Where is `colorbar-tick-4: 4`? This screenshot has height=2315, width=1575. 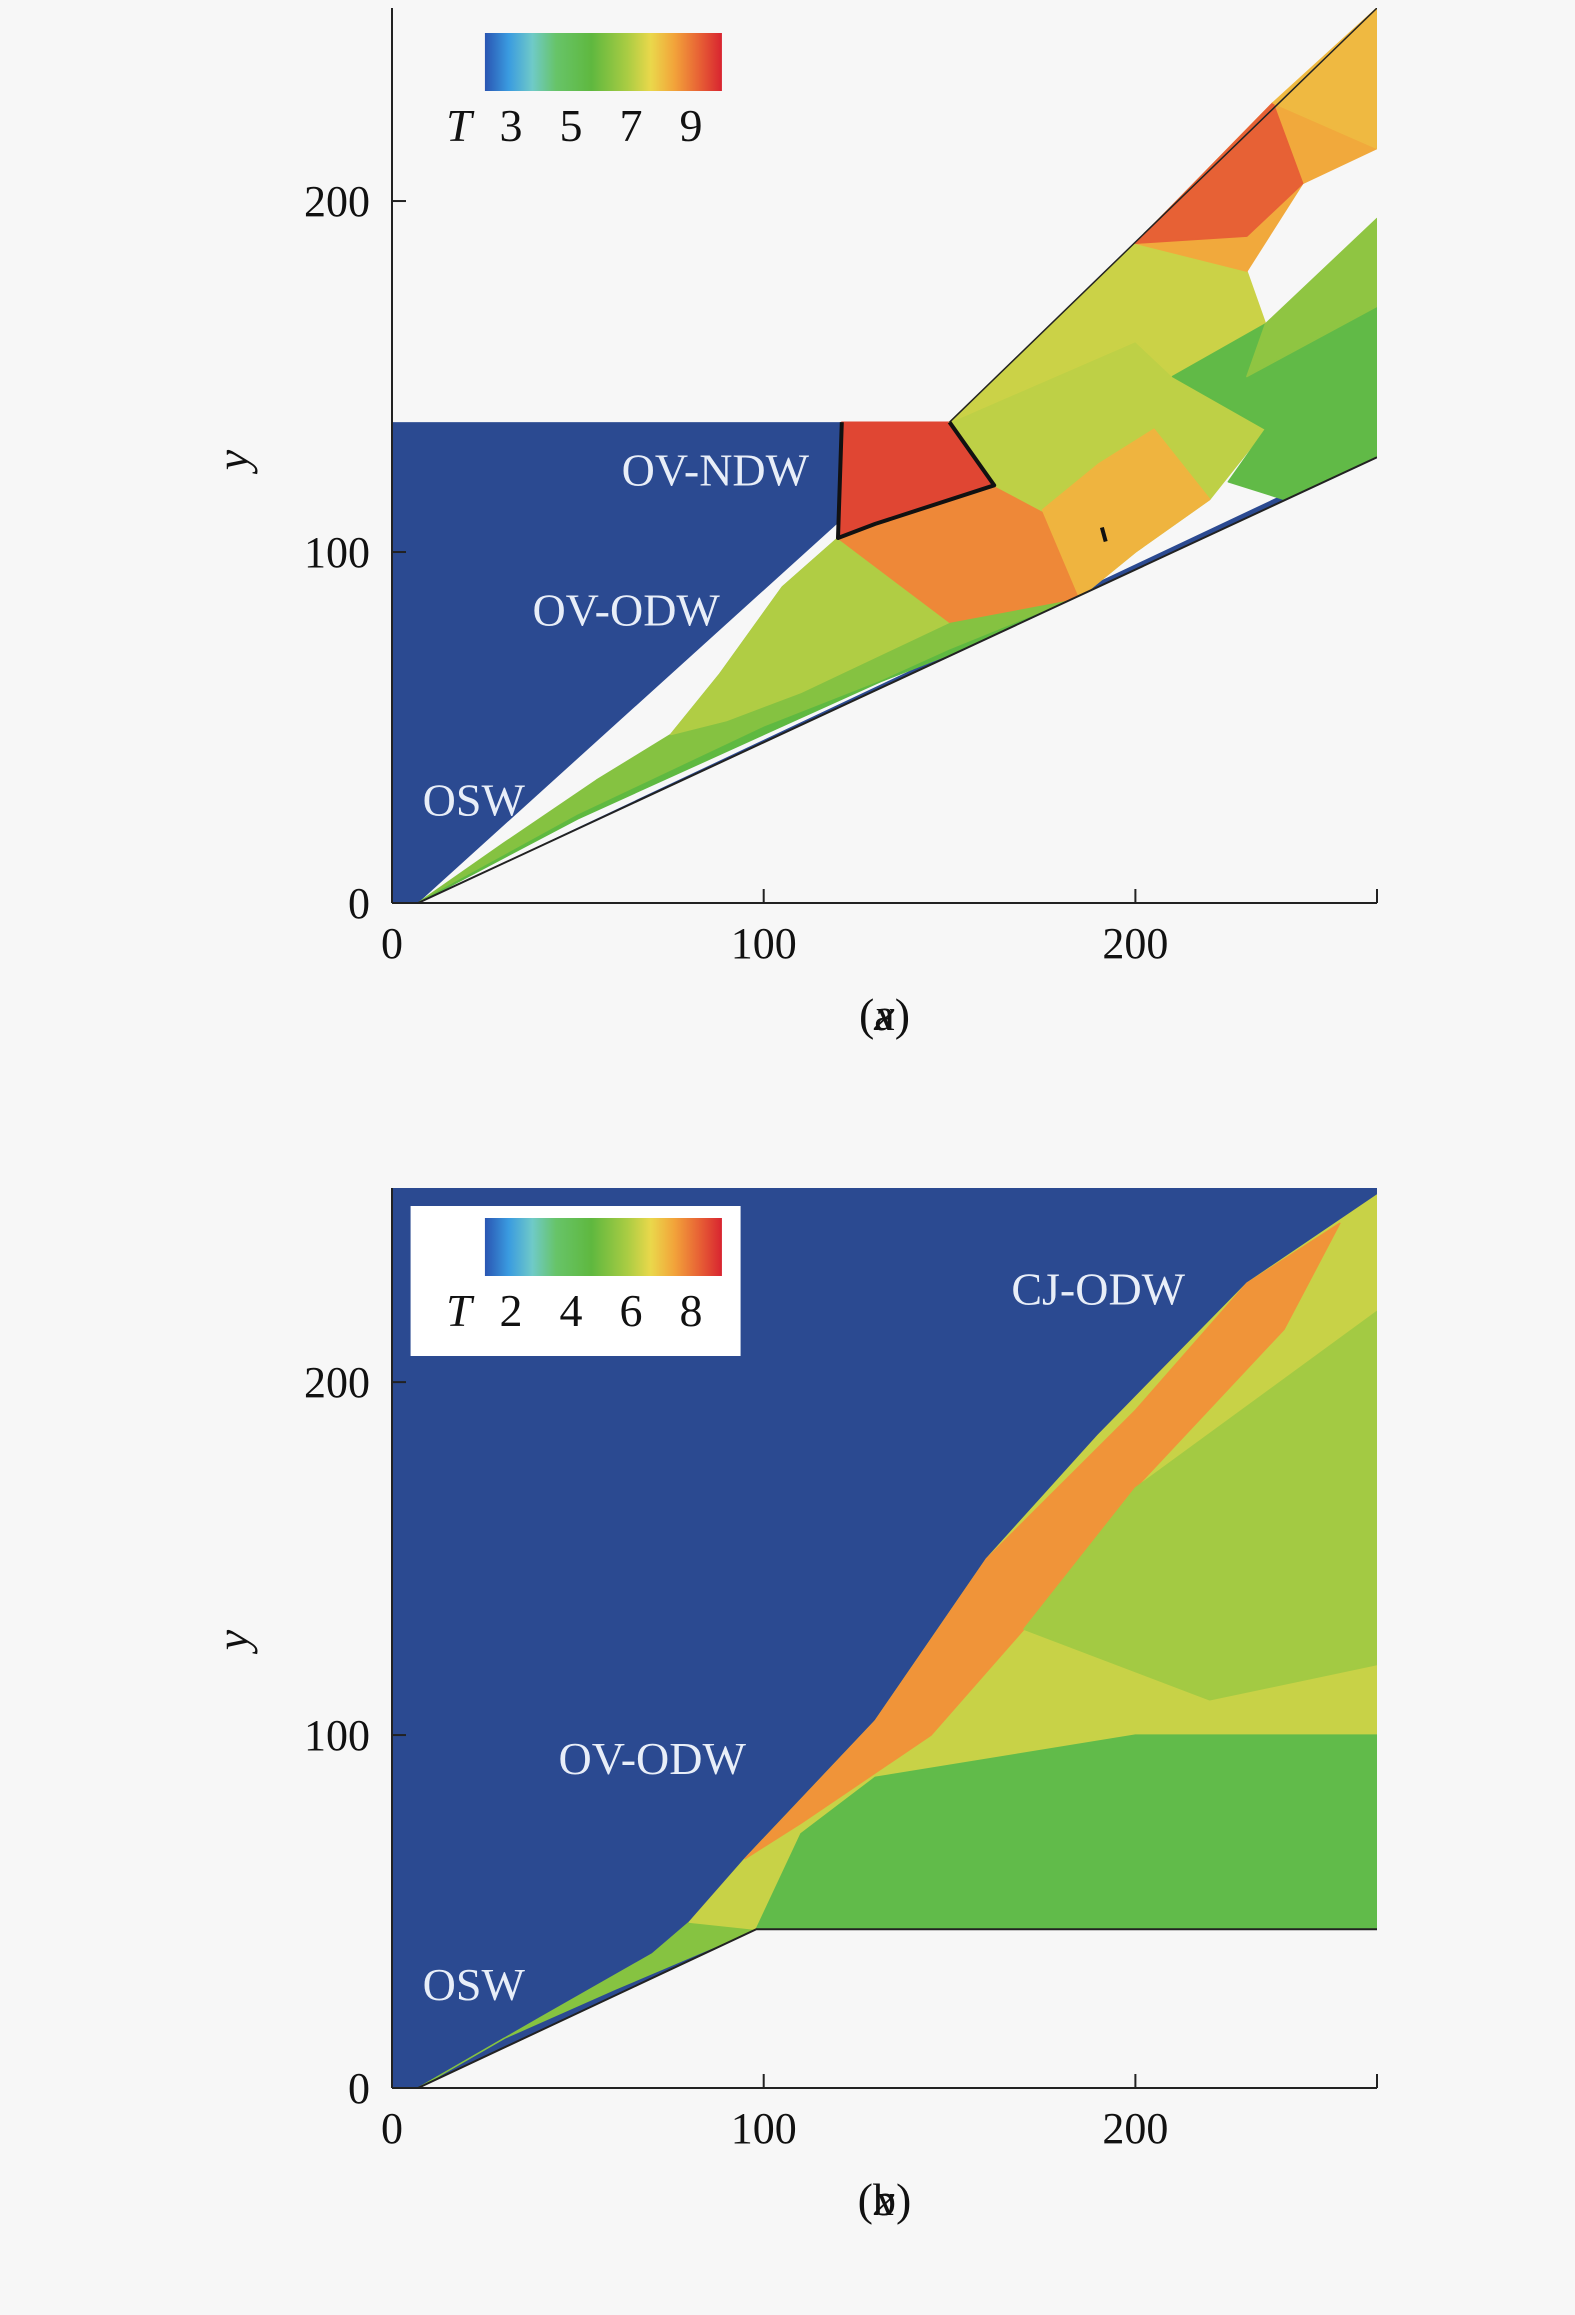
colorbar-tick-4: 4 is located at coordinates (570, 1310).